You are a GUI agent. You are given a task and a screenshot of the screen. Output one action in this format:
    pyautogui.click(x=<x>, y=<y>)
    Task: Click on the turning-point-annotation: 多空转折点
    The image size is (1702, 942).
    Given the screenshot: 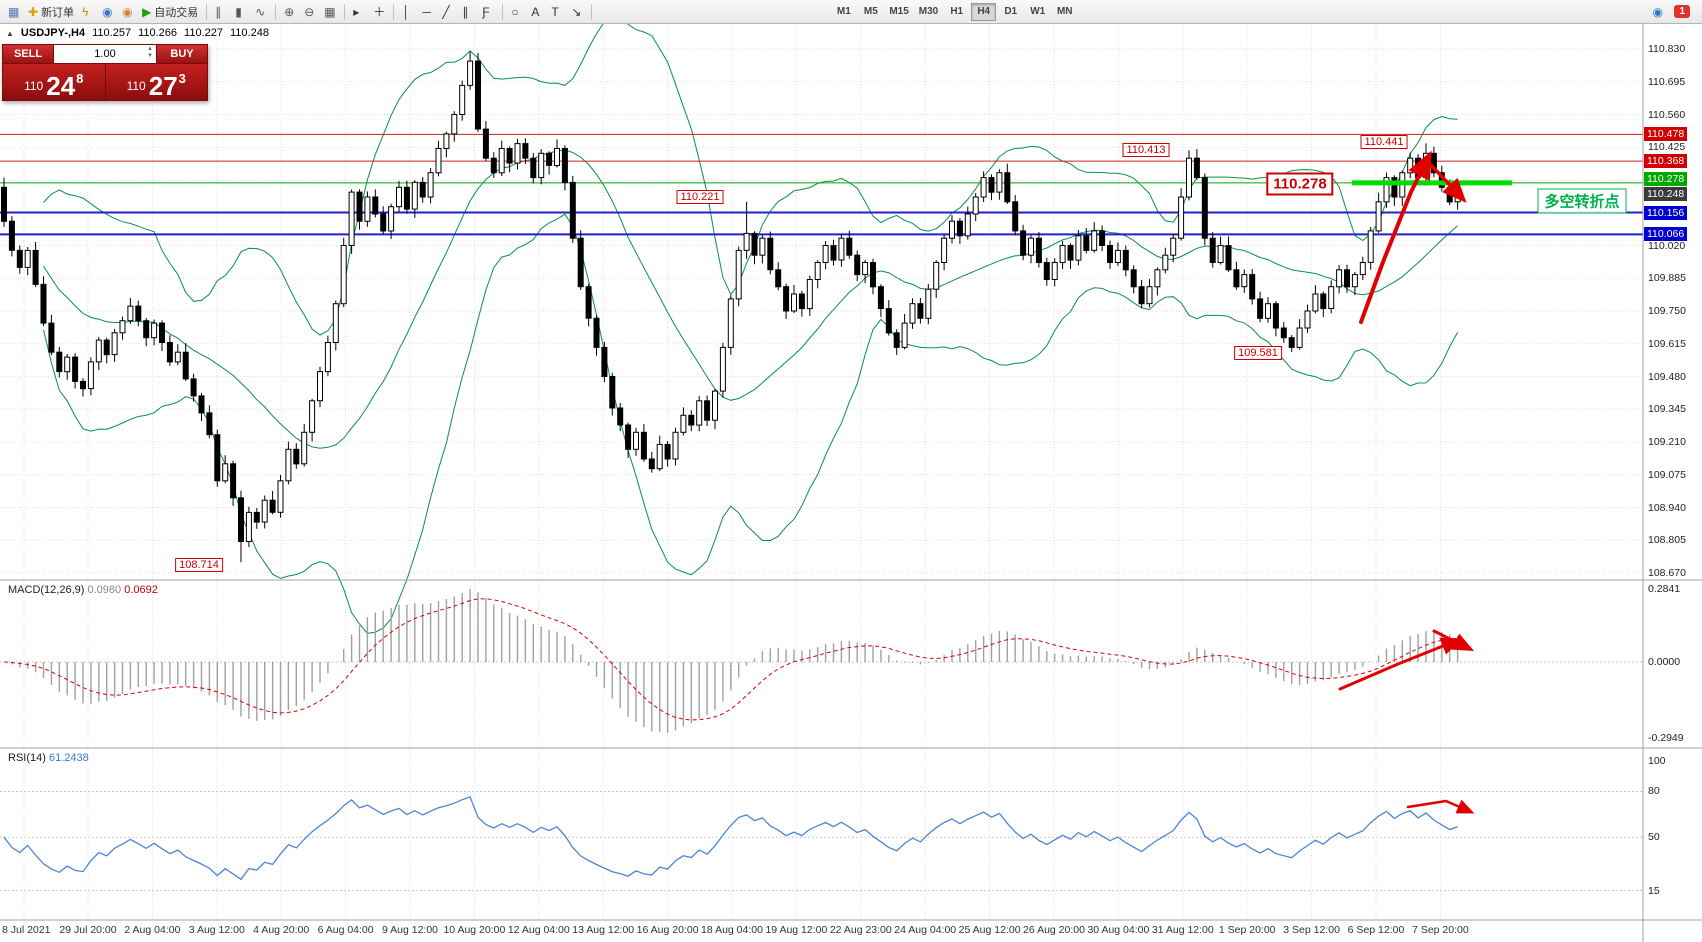 What is the action you would take?
    pyautogui.click(x=1582, y=201)
    